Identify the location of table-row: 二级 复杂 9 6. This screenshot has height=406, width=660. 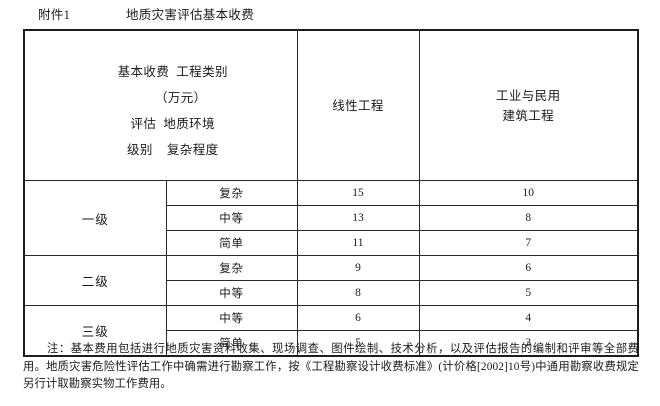
(331, 280).